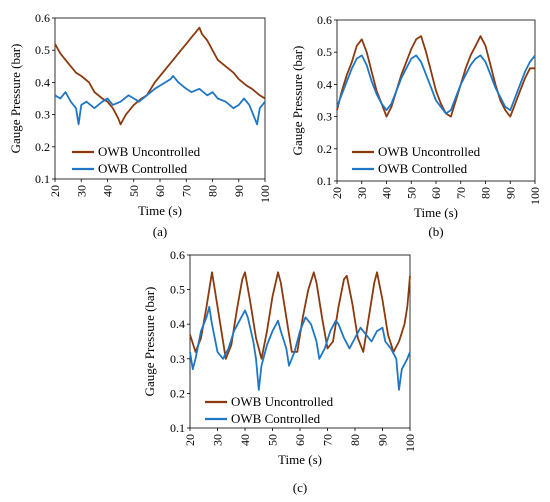  I want to click on panel-label: (a), so click(160, 231).